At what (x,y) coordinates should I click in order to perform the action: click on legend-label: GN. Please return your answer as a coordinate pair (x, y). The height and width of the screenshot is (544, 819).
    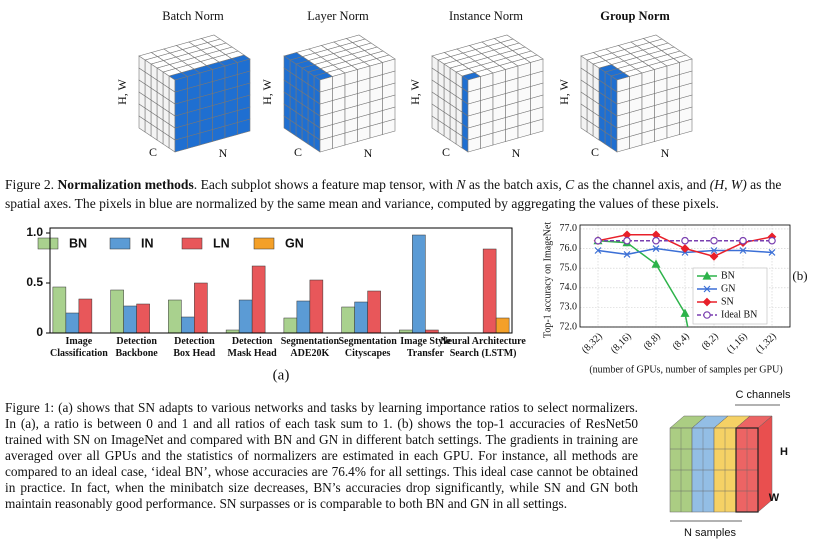
    Looking at the image, I should click on (728, 288).